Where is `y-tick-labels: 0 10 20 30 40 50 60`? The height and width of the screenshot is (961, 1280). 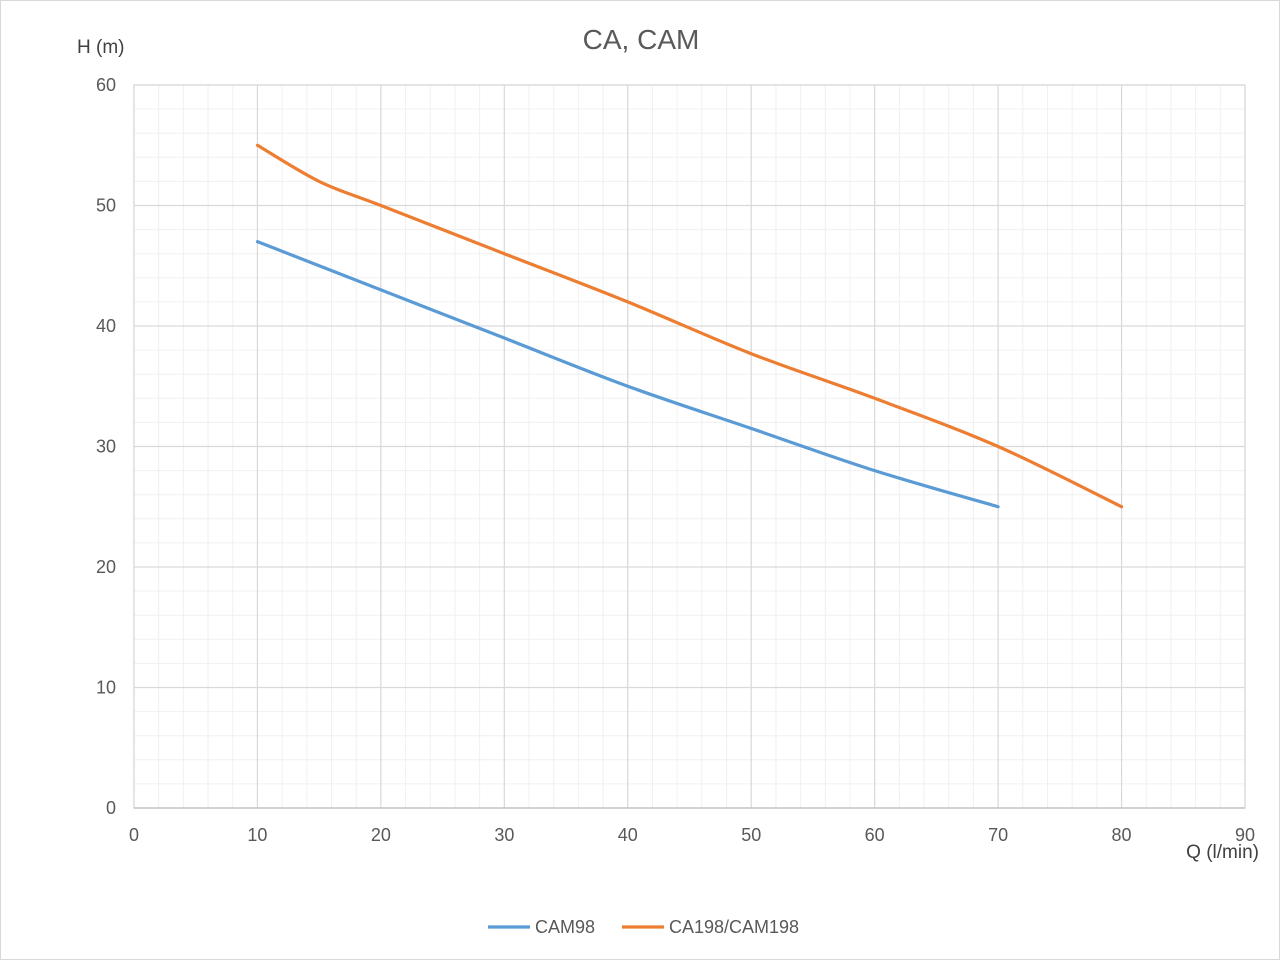
y-tick-labels: 0 10 20 30 40 50 60 is located at coordinates (106, 446).